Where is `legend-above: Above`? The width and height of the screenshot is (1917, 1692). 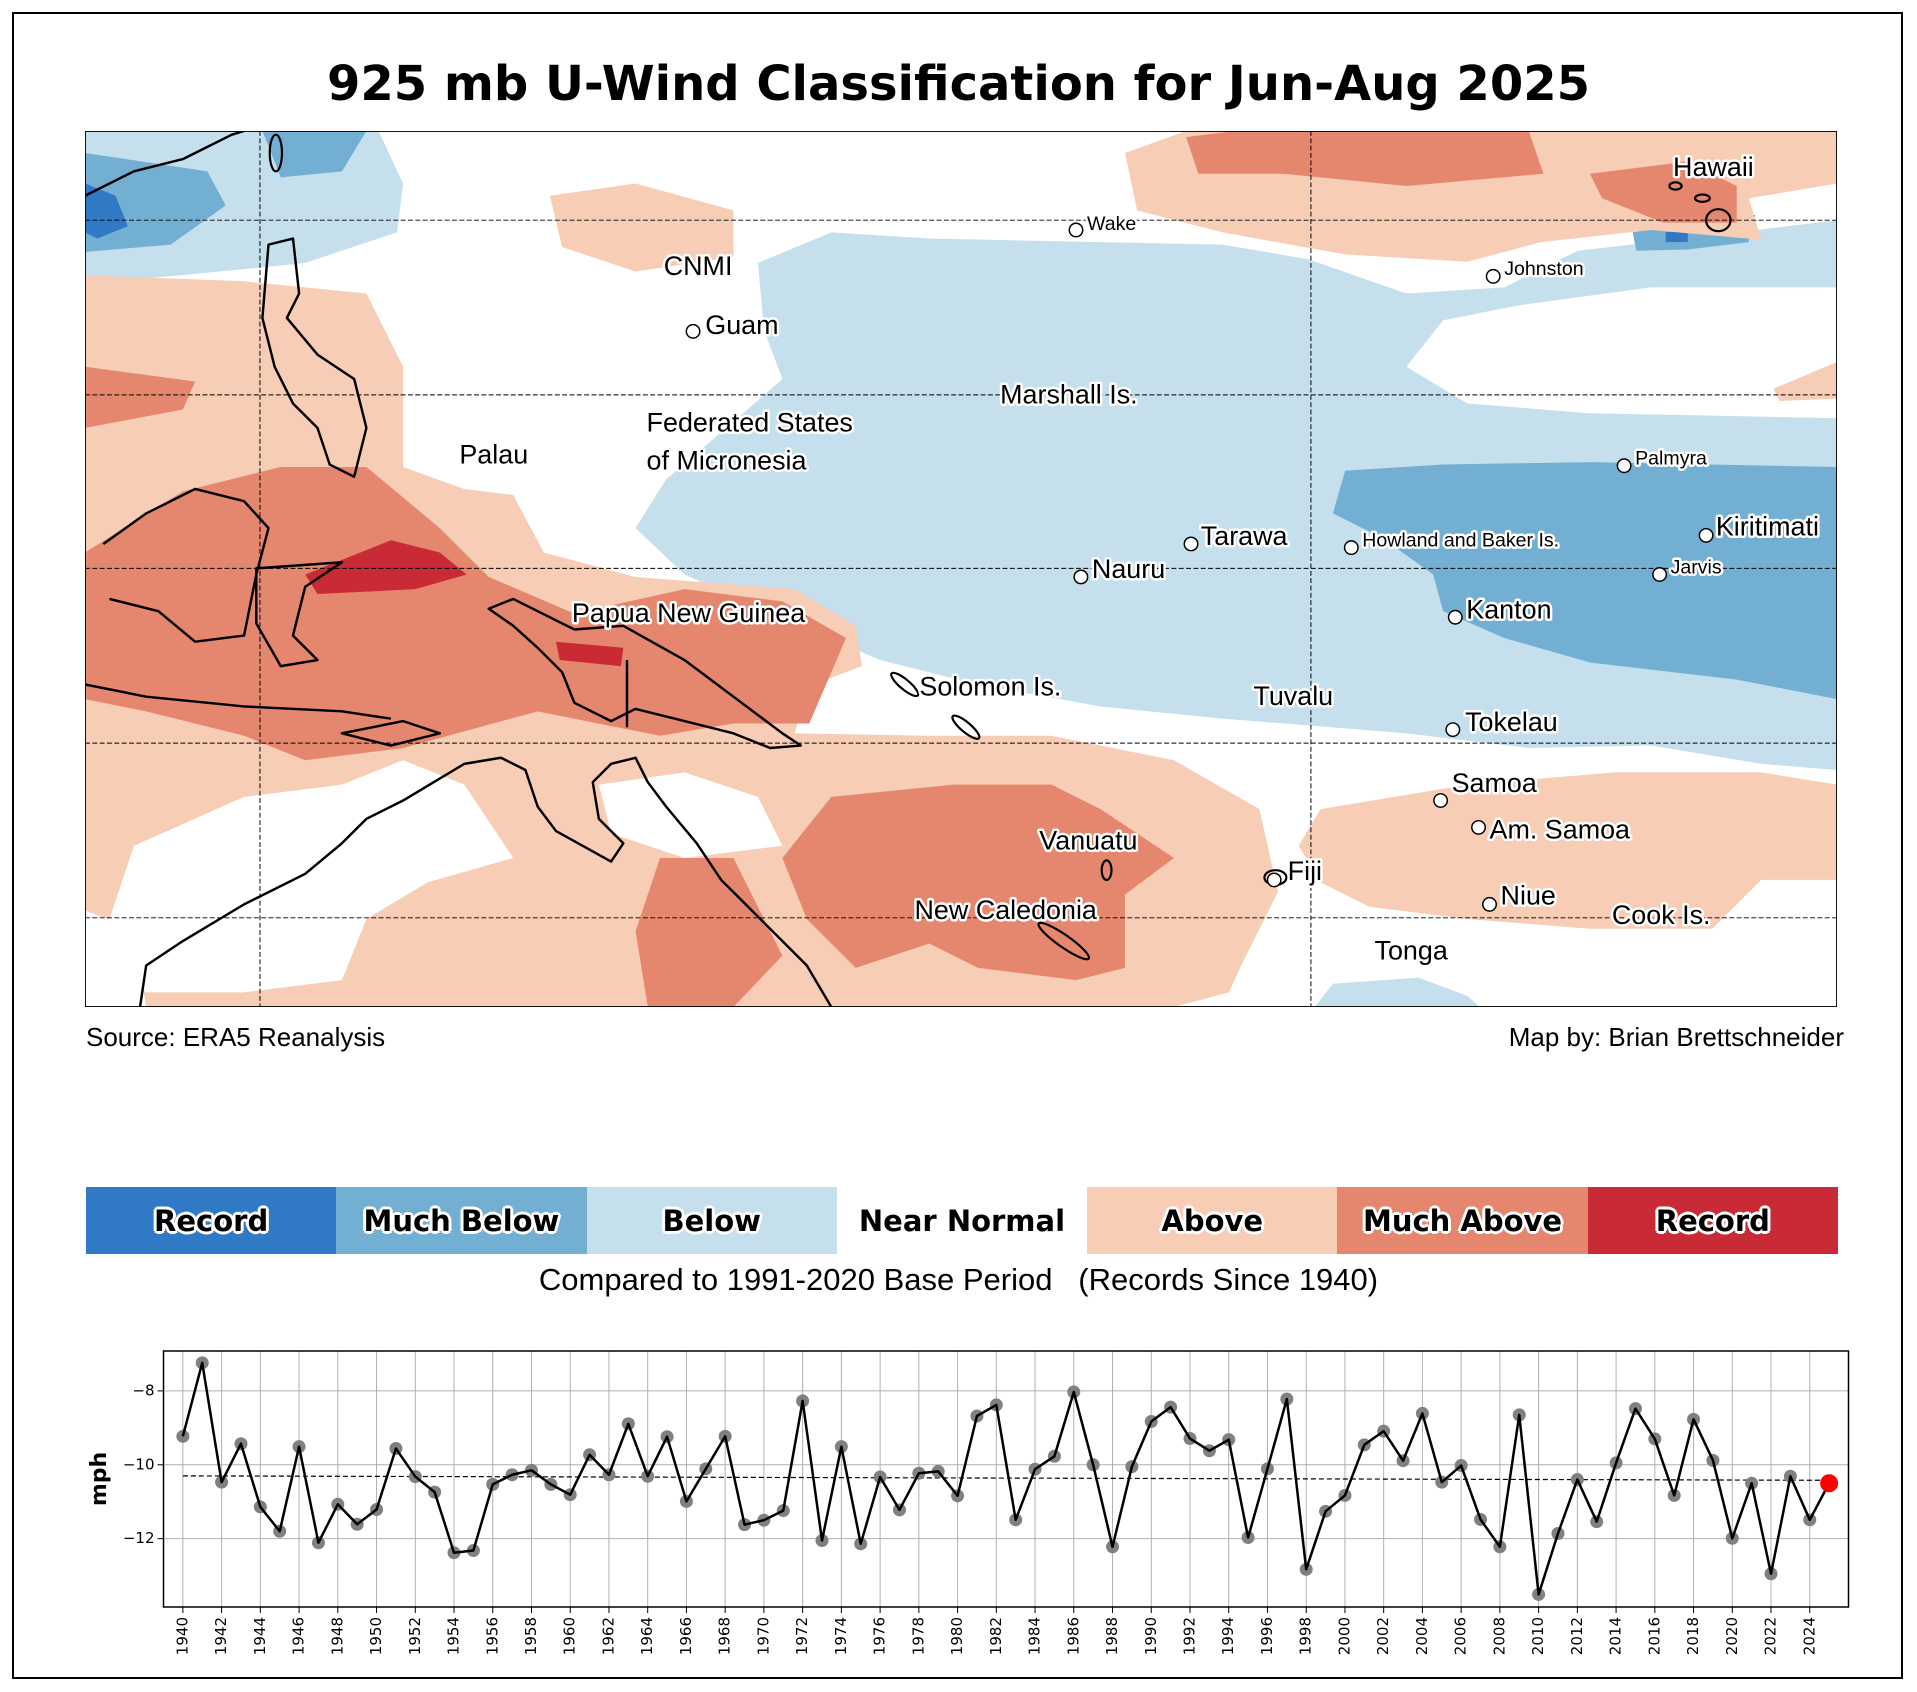
legend-above: Above is located at coordinates (1212, 1220).